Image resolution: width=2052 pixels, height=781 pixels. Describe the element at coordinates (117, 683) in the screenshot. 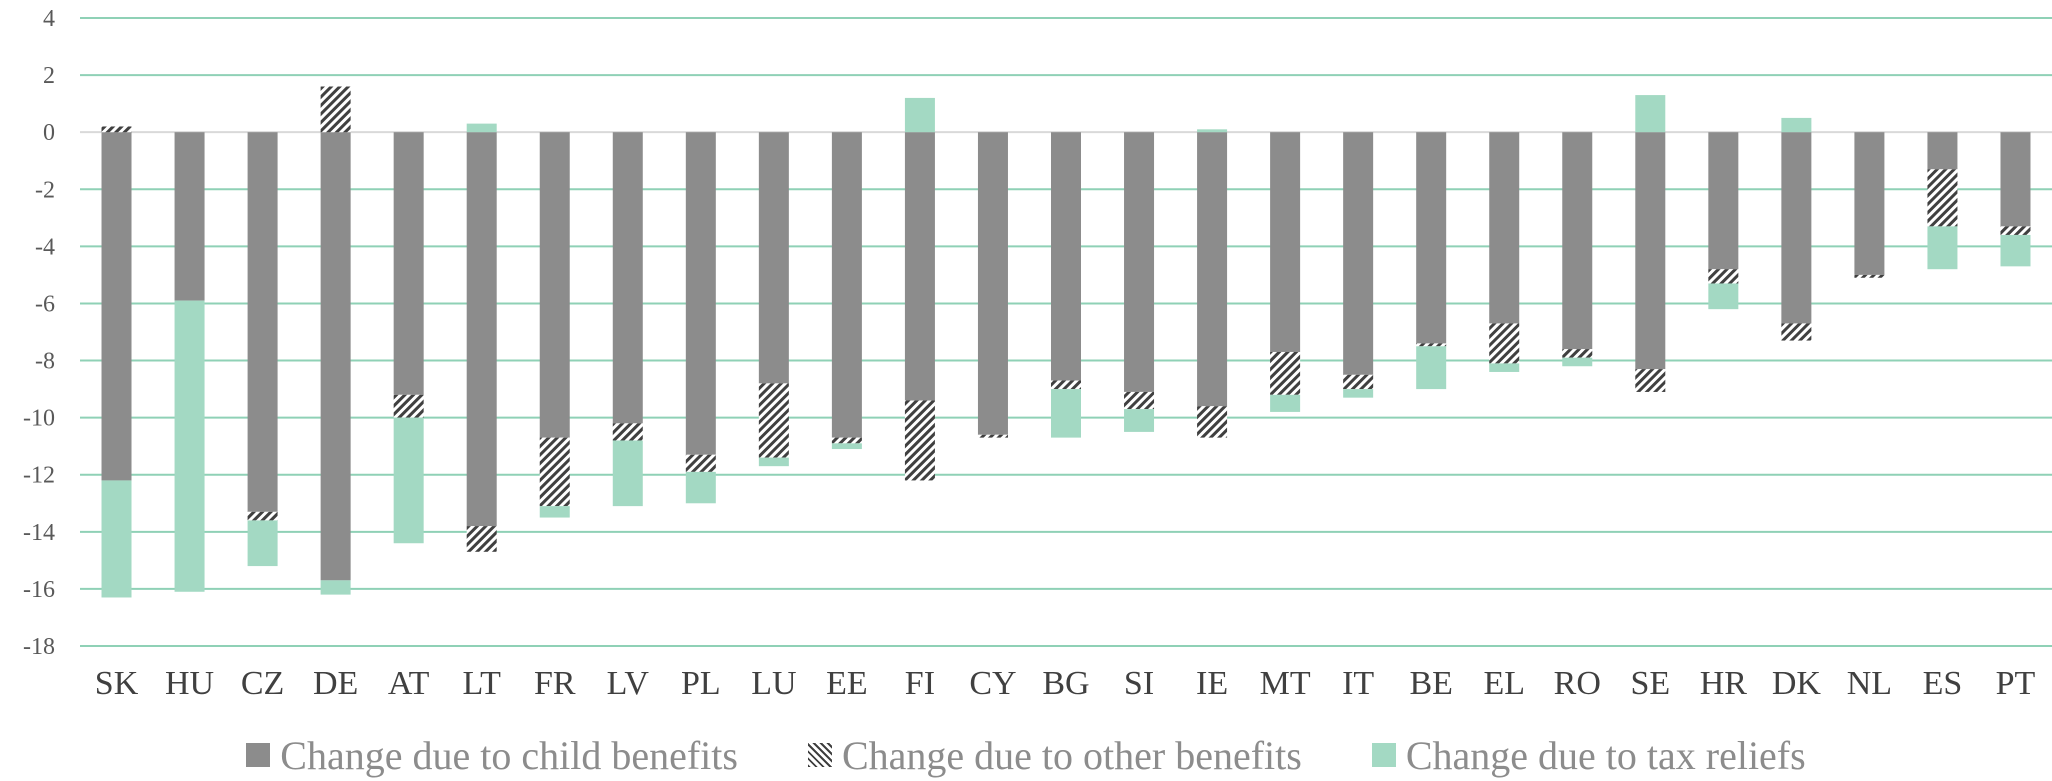

I see `x-tick-label: SK` at that location.